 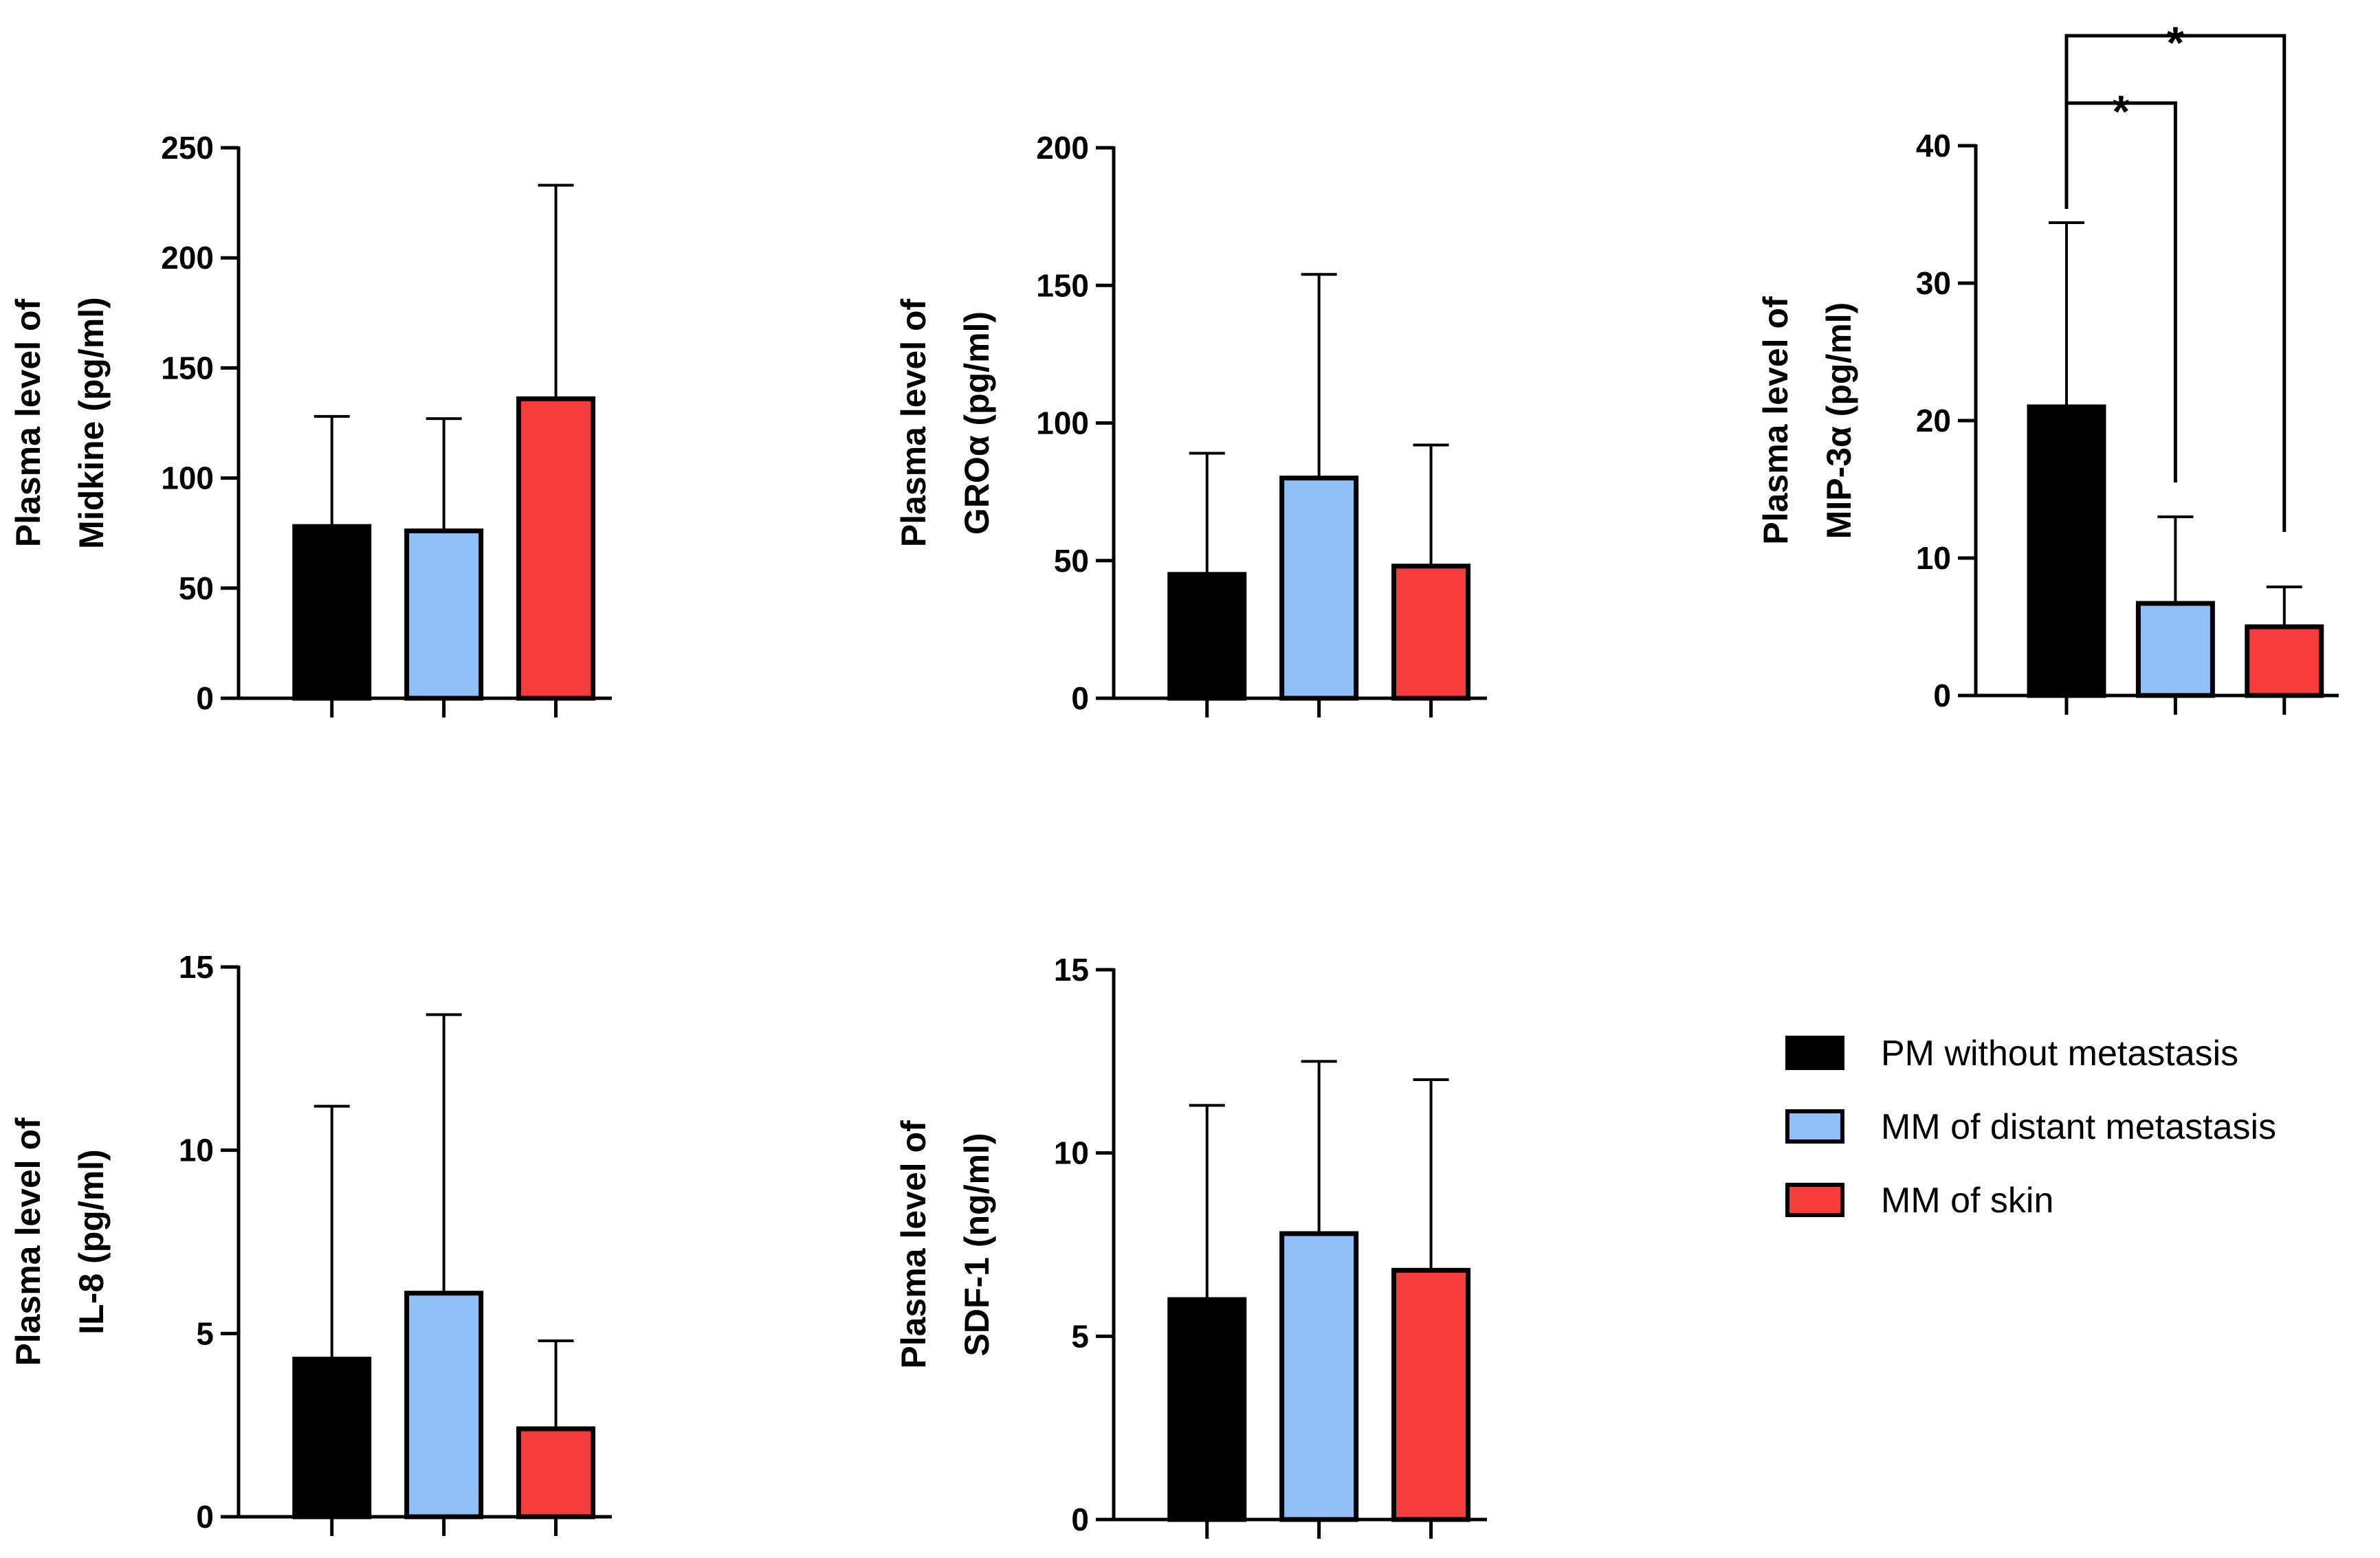 I want to click on legend-item: MM of skin, so click(x=1919, y=1201).